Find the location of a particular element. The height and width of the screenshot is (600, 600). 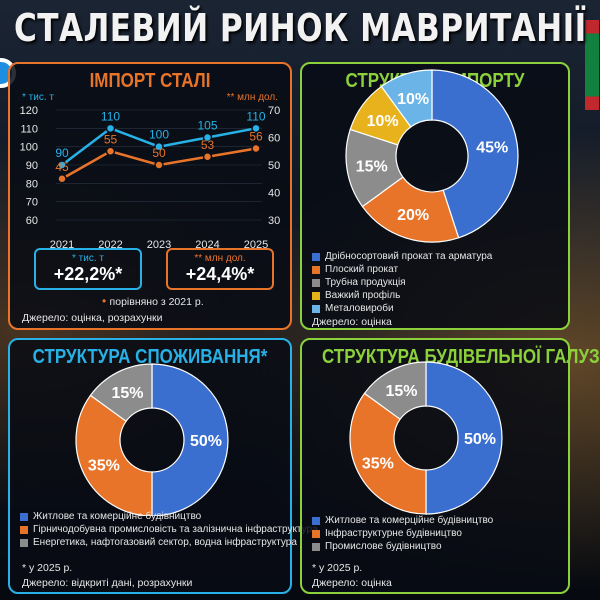

data-label: 45 is located at coordinates (62, 167).